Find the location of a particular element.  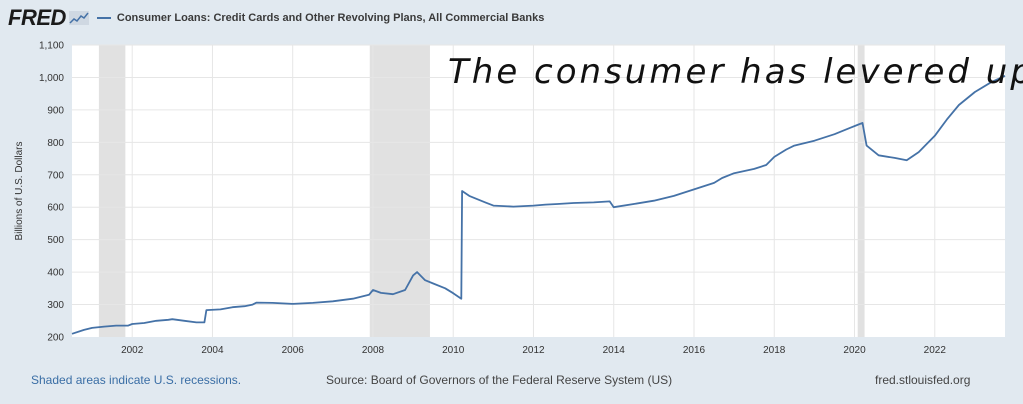

handwritten-annotation: The consumer has levered up. is located at coordinates (735, 72).